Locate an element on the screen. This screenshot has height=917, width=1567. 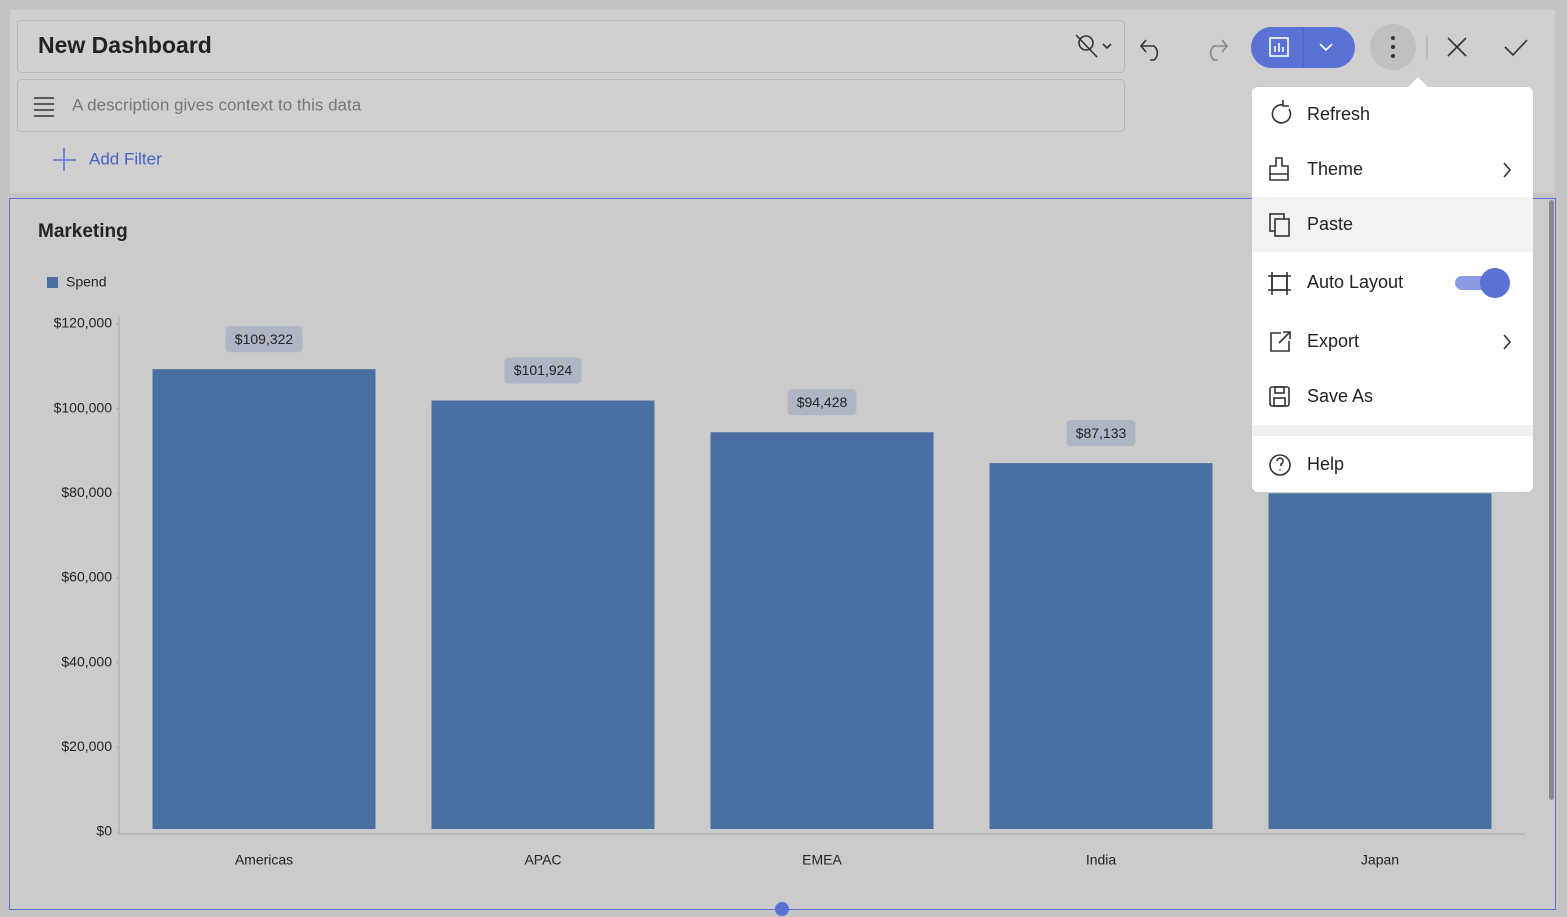
add-filter-icon is located at coordinates (64, 159).